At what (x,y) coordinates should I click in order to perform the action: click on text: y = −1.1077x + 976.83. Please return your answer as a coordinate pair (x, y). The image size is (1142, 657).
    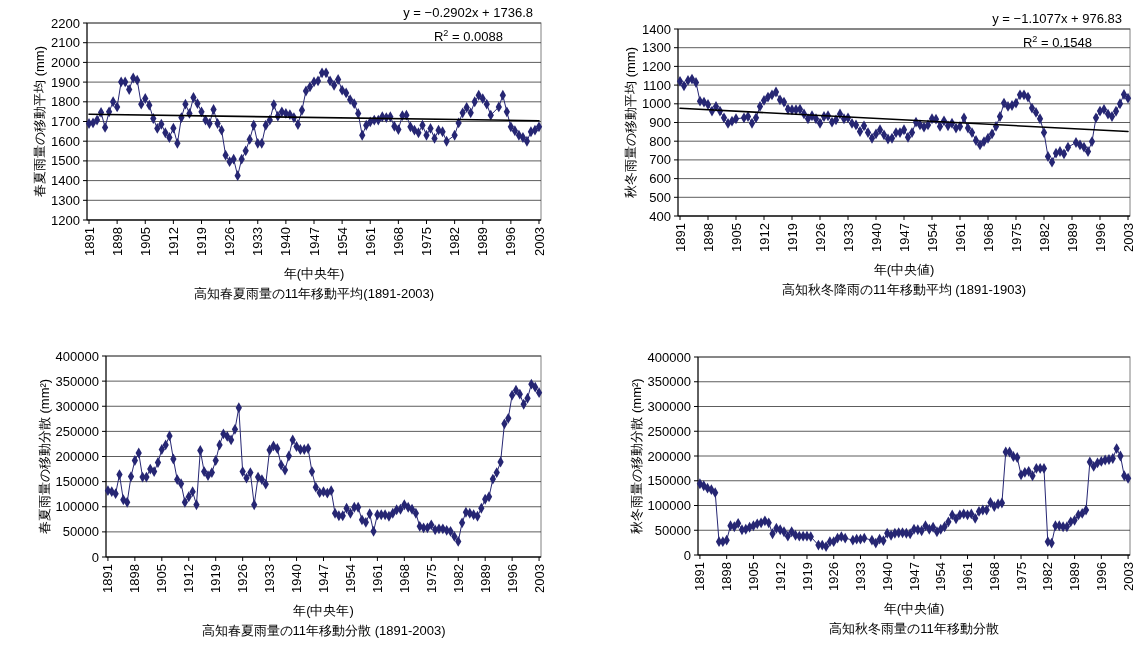
    Looking at the image, I should click on (1057, 18).